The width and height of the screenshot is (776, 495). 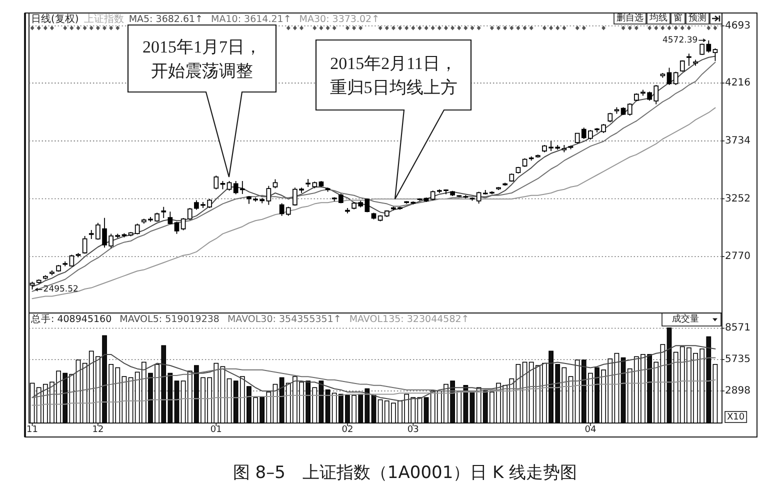 What do you see at coordinates (680, 40) in the screenshot?
I see `annotation: 4572.39` at bounding box center [680, 40].